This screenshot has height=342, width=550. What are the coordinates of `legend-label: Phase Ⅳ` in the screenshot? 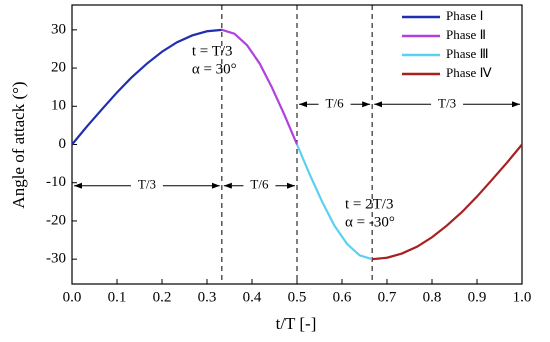 It's located at (469, 72).